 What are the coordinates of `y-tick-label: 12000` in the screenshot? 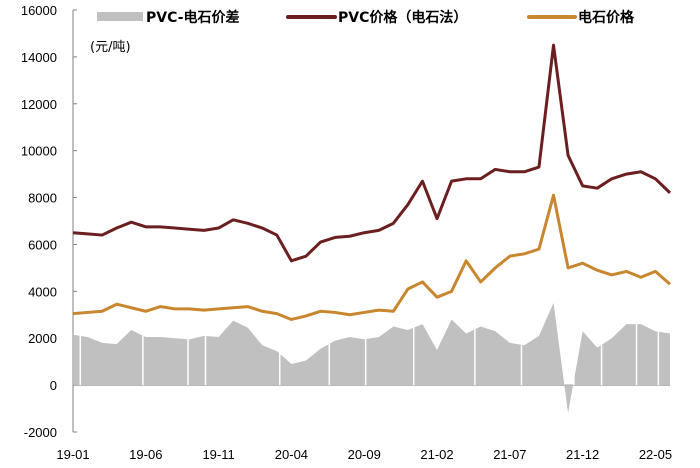 It's located at (39, 104).